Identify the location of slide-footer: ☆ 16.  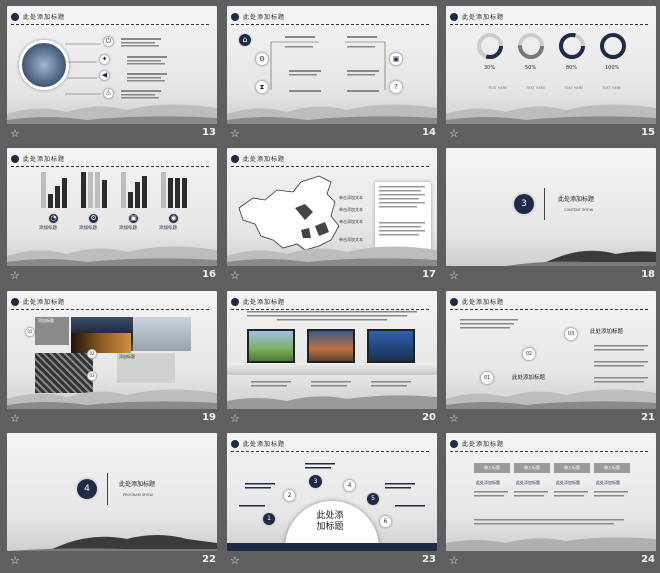
(112, 278).